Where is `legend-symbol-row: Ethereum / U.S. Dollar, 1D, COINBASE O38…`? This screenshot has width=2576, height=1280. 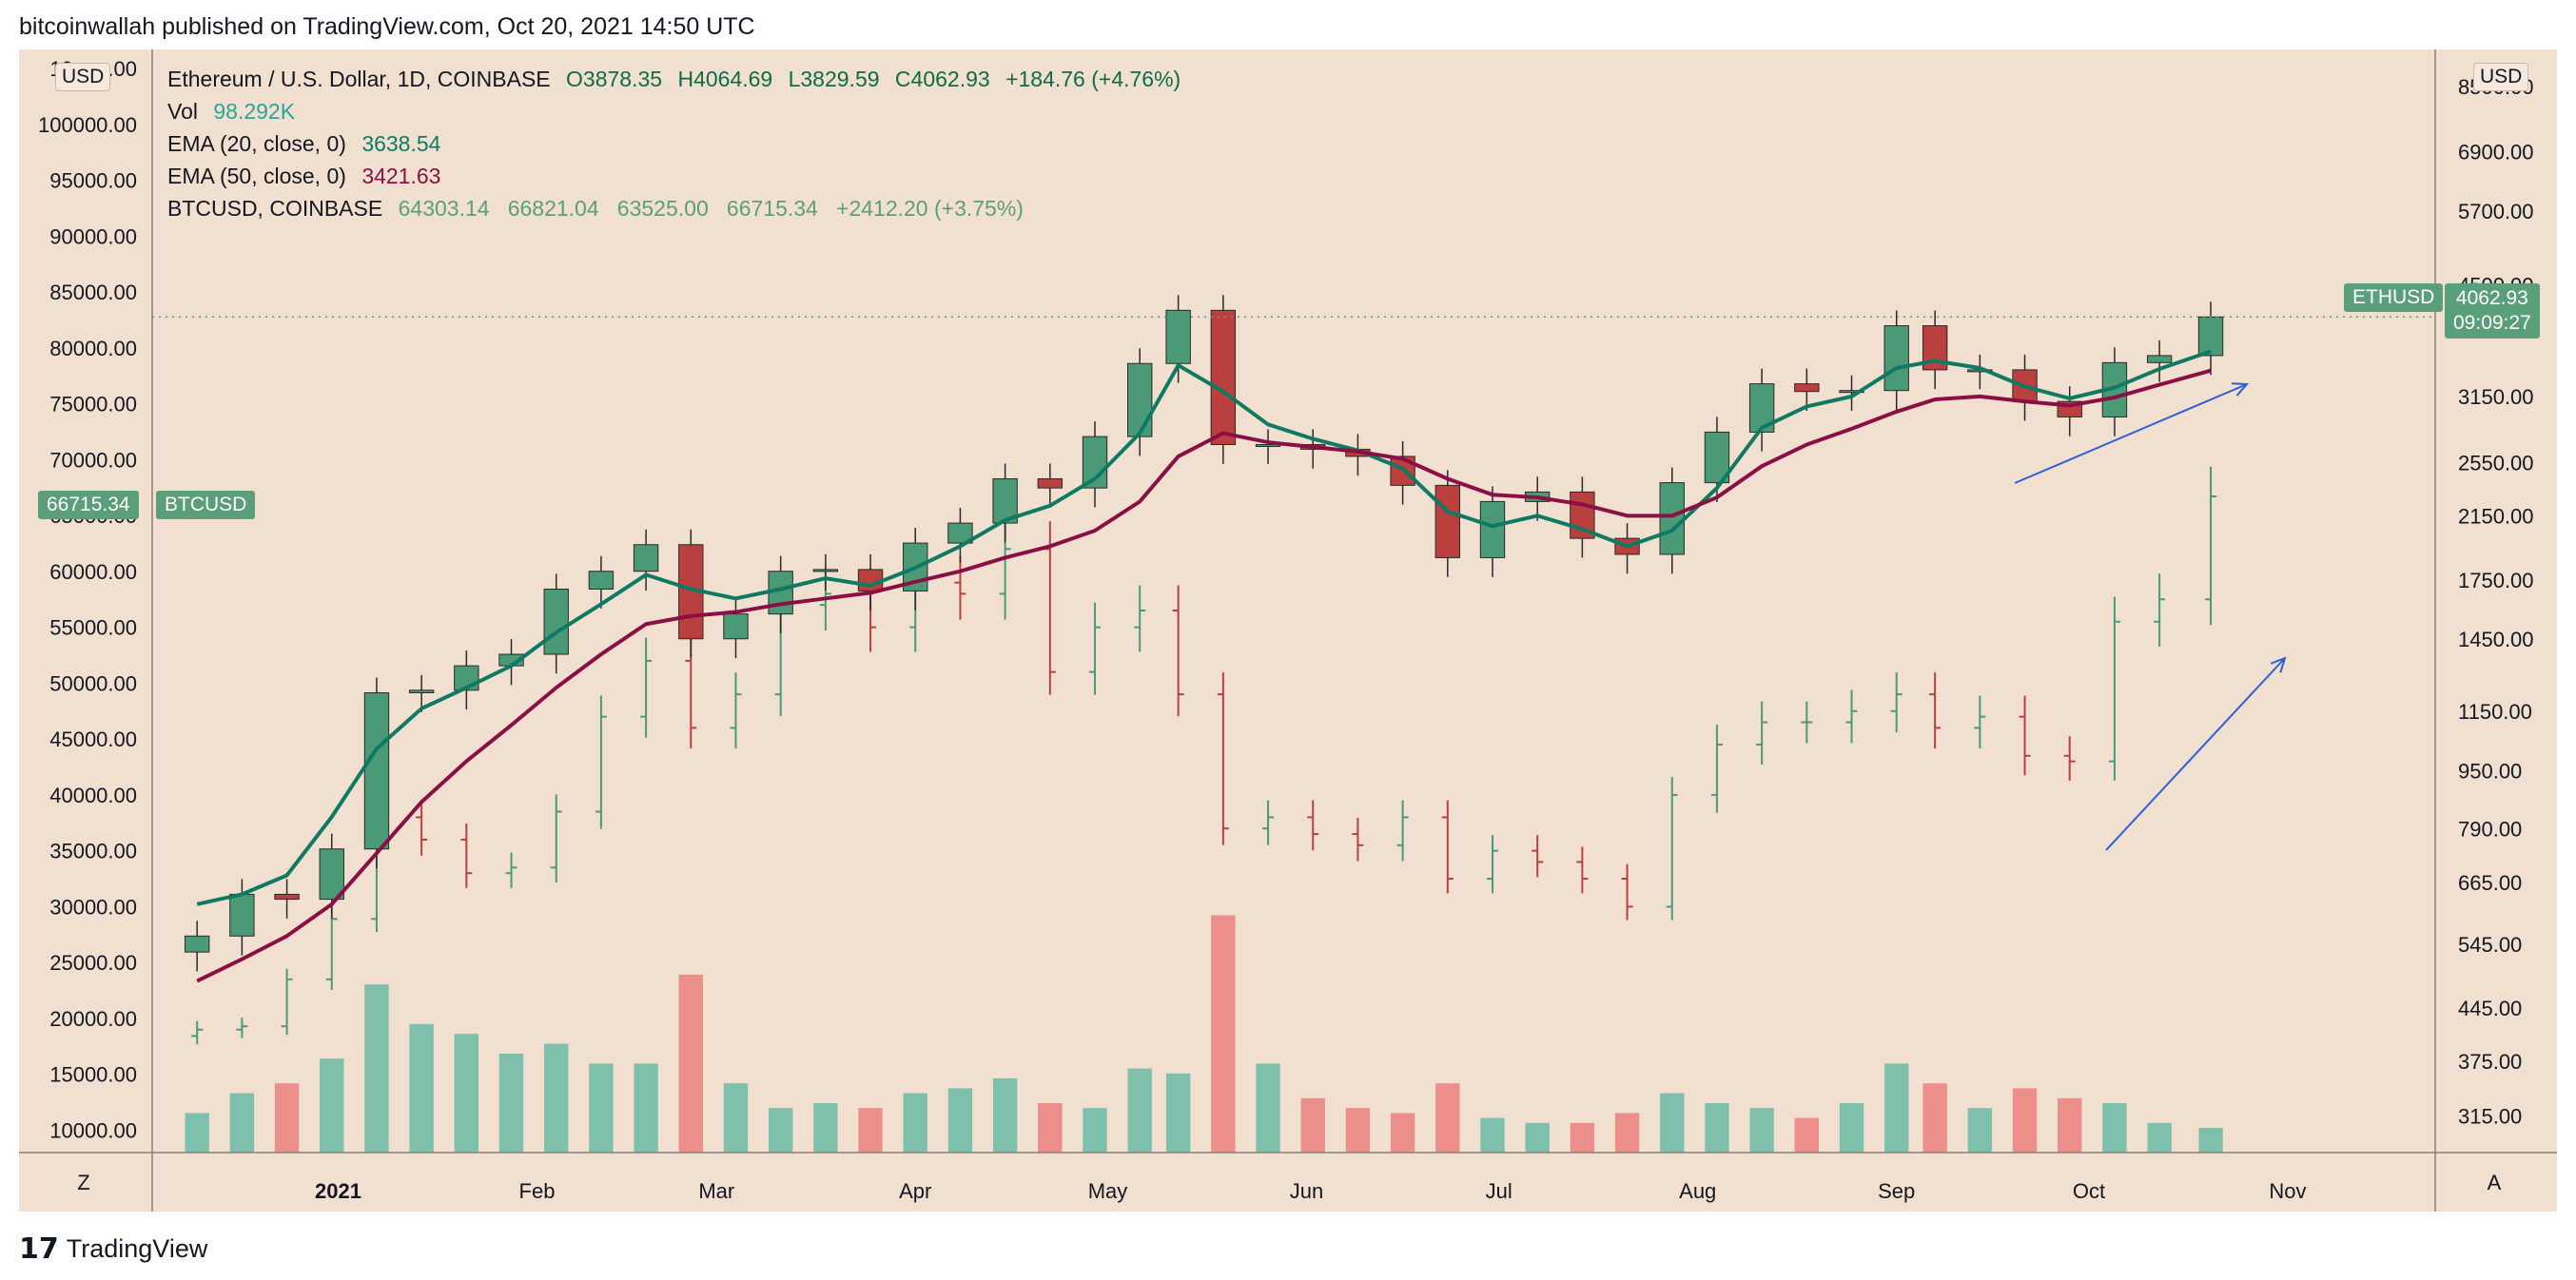 legend-symbol-row: Ethereum / U.S. Dollar, 1D, COINBASE O38… is located at coordinates (679, 79).